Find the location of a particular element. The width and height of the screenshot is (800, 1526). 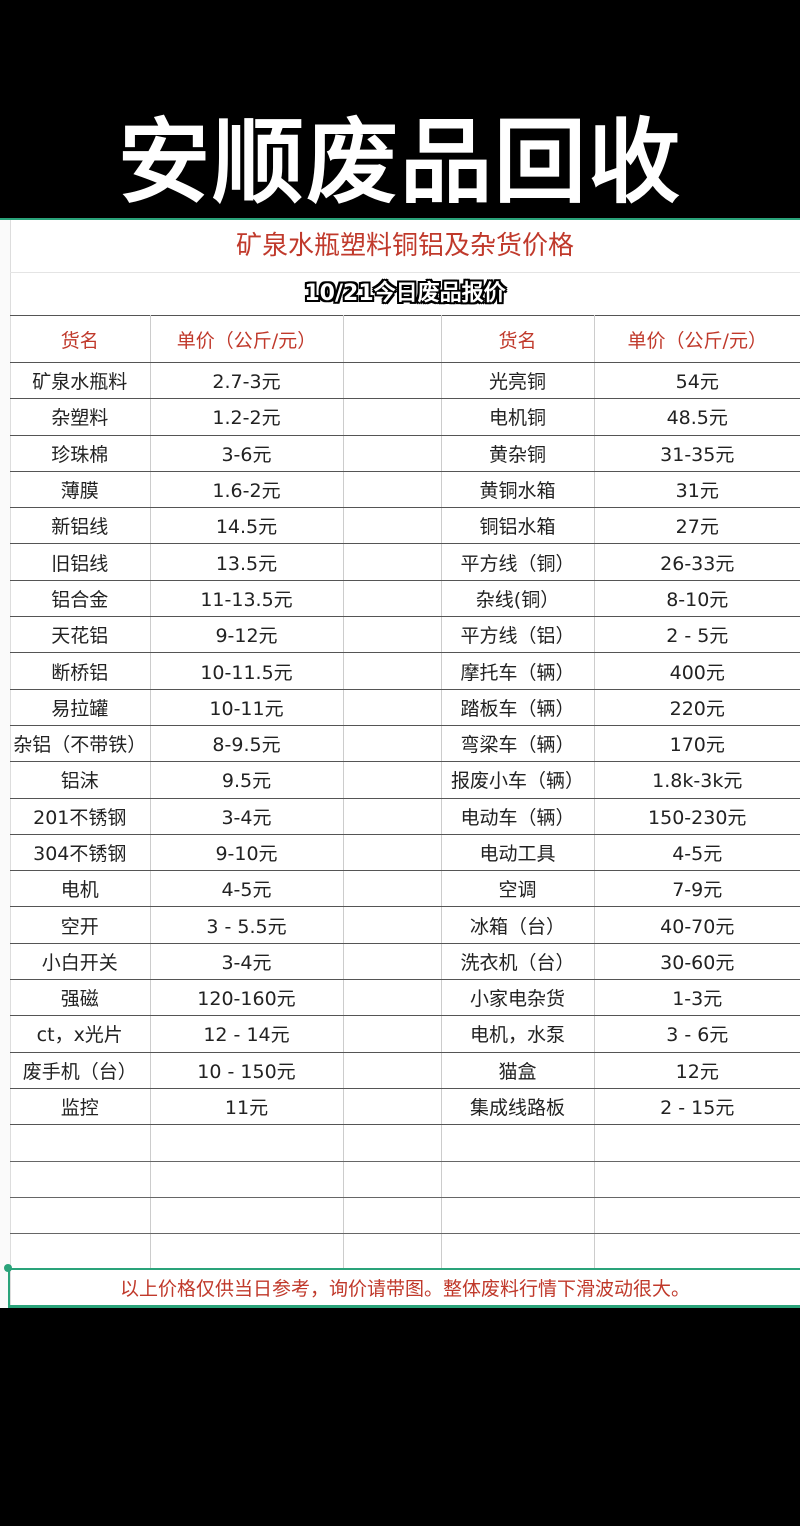

item-name-right: 踏板车（辆） is located at coordinates (518, 707).